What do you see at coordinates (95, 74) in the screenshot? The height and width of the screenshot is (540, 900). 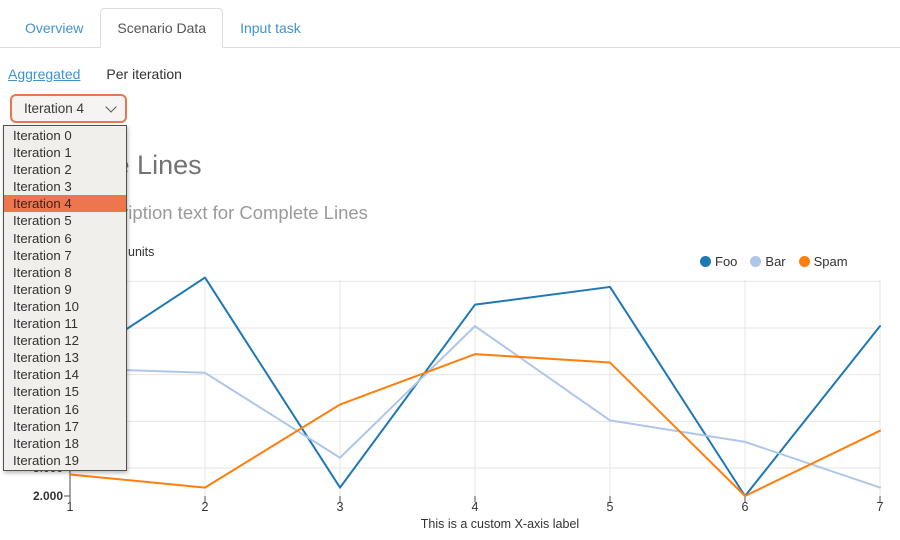 I see `view-switcher: Aggregated Per iteration` at bounding box center [95, 74].